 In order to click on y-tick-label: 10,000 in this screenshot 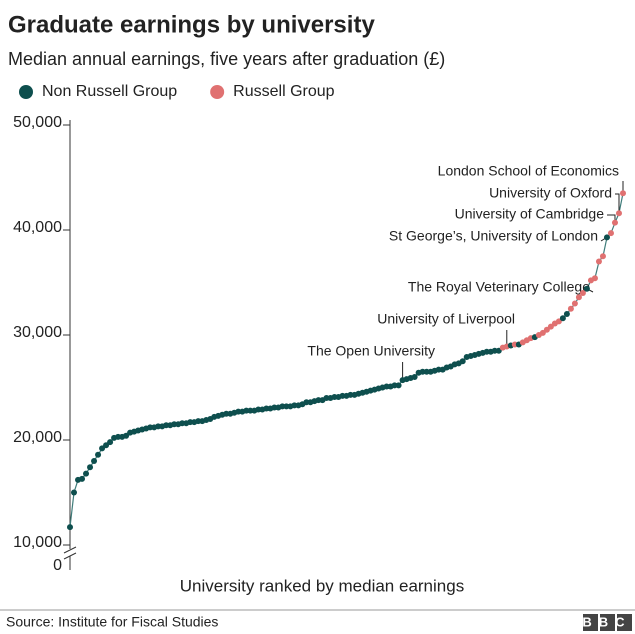, I will do `click(37, 542)`.